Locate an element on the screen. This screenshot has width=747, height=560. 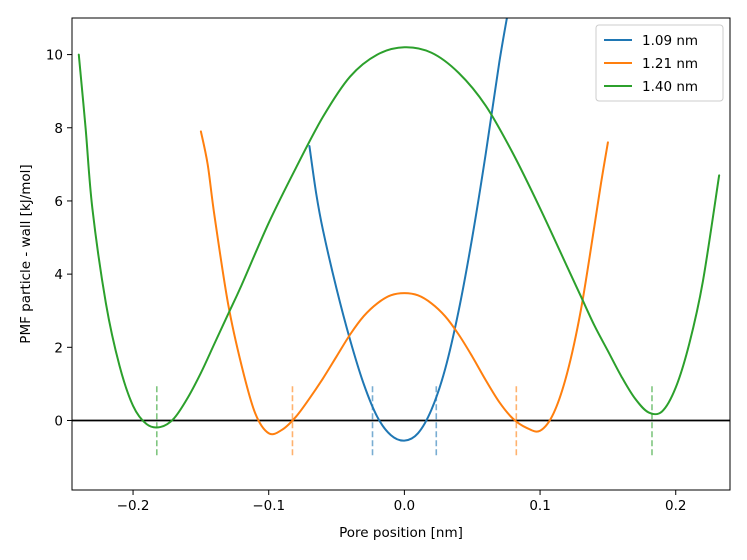
x-axis-label: Pore position [nm] is located at coordinates (401, 533).